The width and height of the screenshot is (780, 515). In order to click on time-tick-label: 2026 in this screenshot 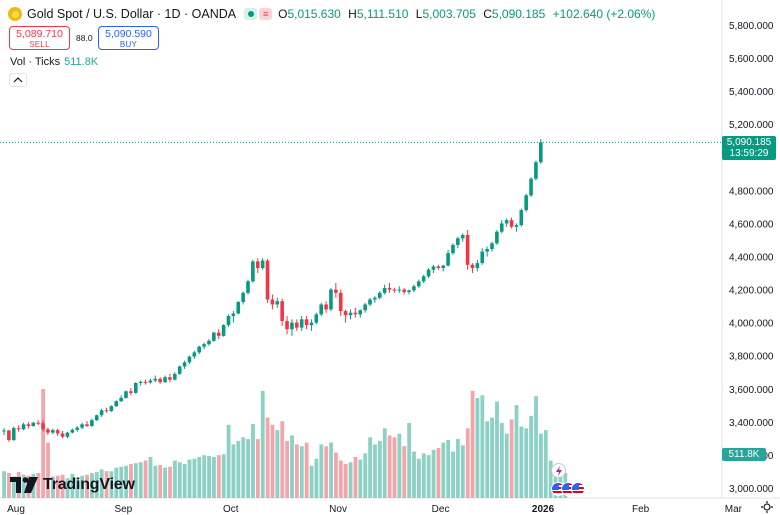, I will do `click(543, 509)`.